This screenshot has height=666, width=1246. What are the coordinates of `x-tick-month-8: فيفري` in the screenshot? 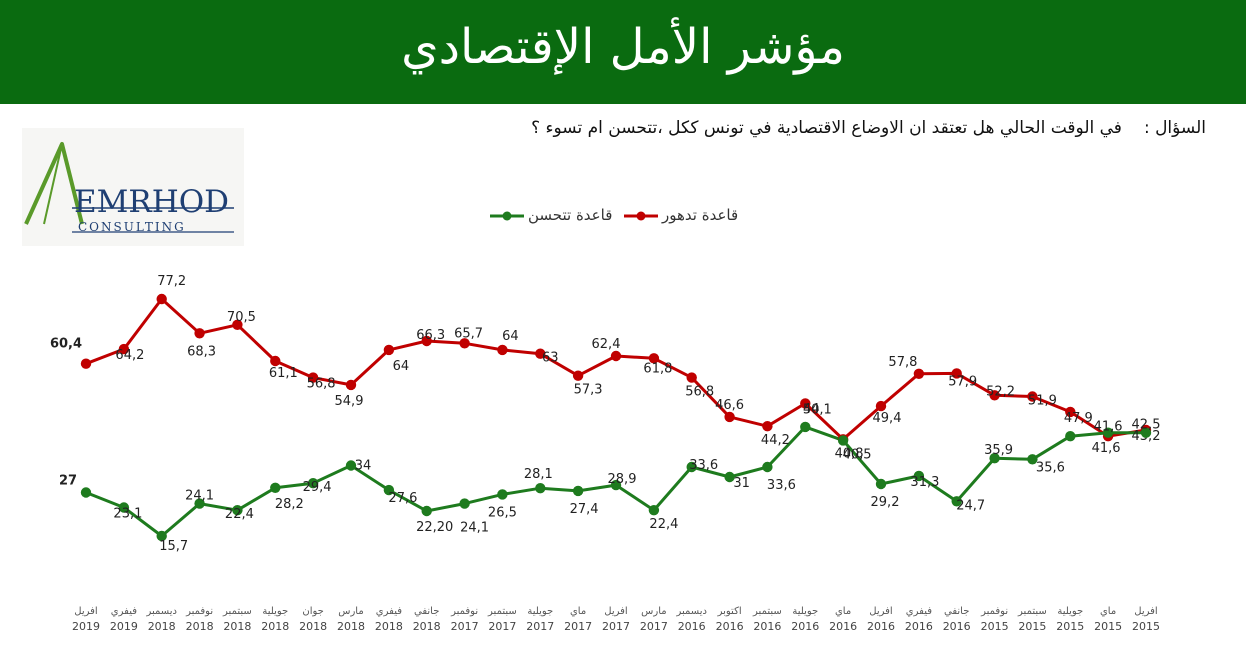 It's located at (389, 611).